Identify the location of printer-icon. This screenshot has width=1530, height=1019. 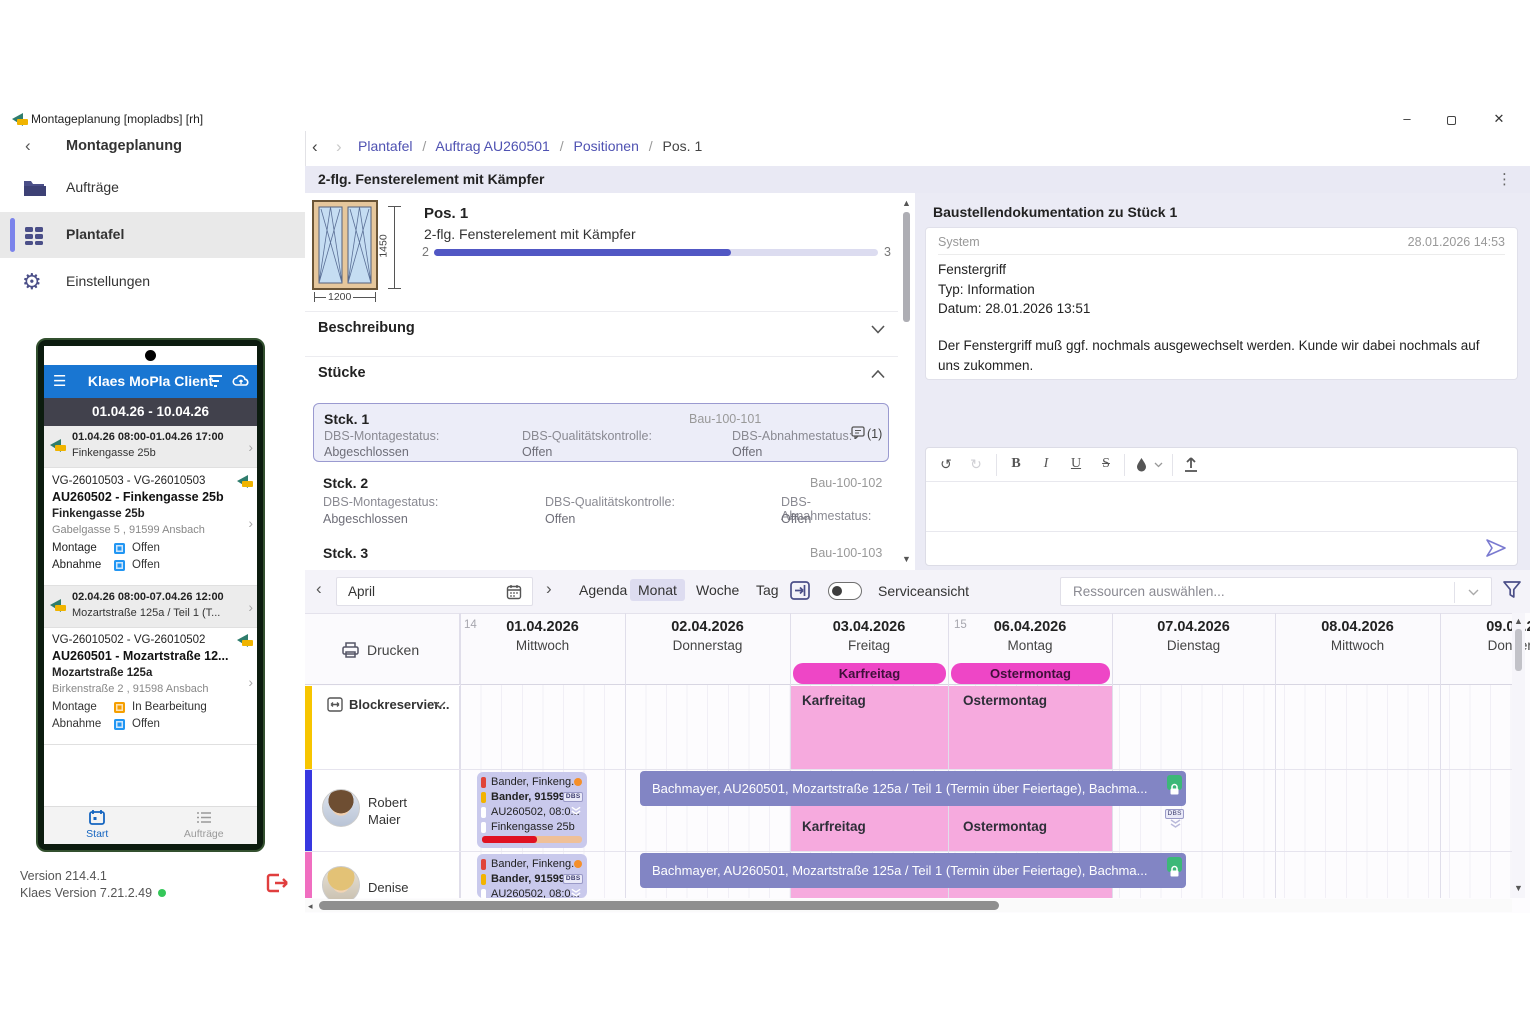
(350, 650).